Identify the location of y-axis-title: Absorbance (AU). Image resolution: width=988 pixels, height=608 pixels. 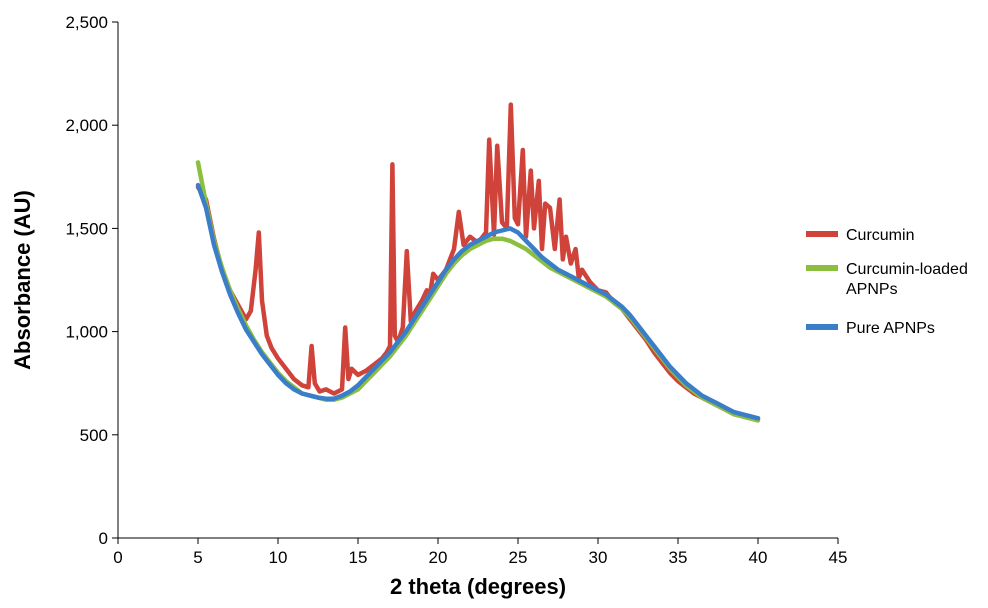
(22, 280).